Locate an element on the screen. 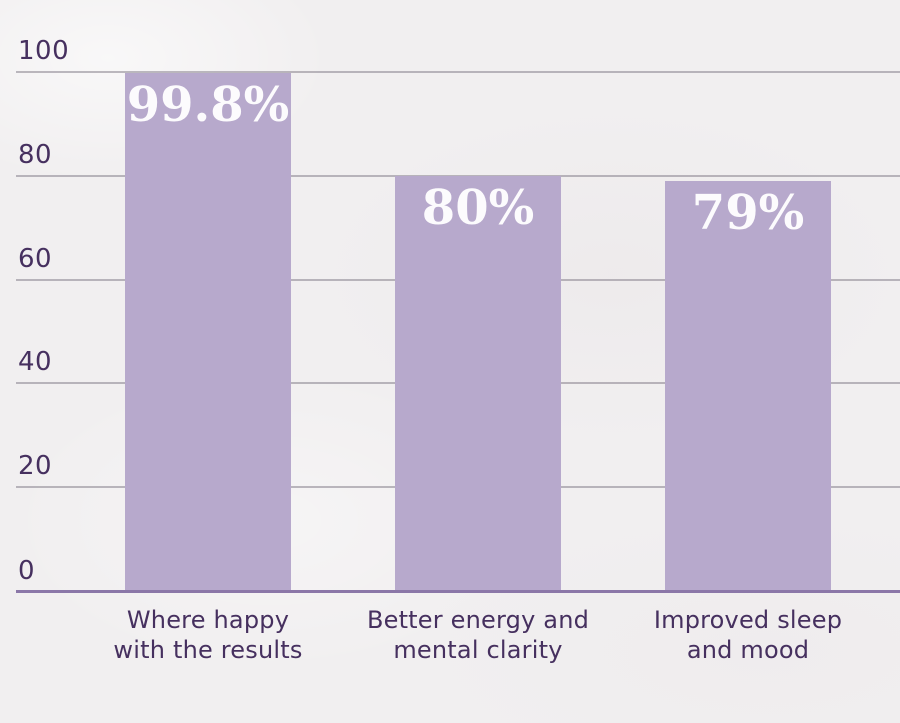 The height and width of the screenshot is (723, 900). bar-where-happy: 99.8% is located at coordinates (208, 332).